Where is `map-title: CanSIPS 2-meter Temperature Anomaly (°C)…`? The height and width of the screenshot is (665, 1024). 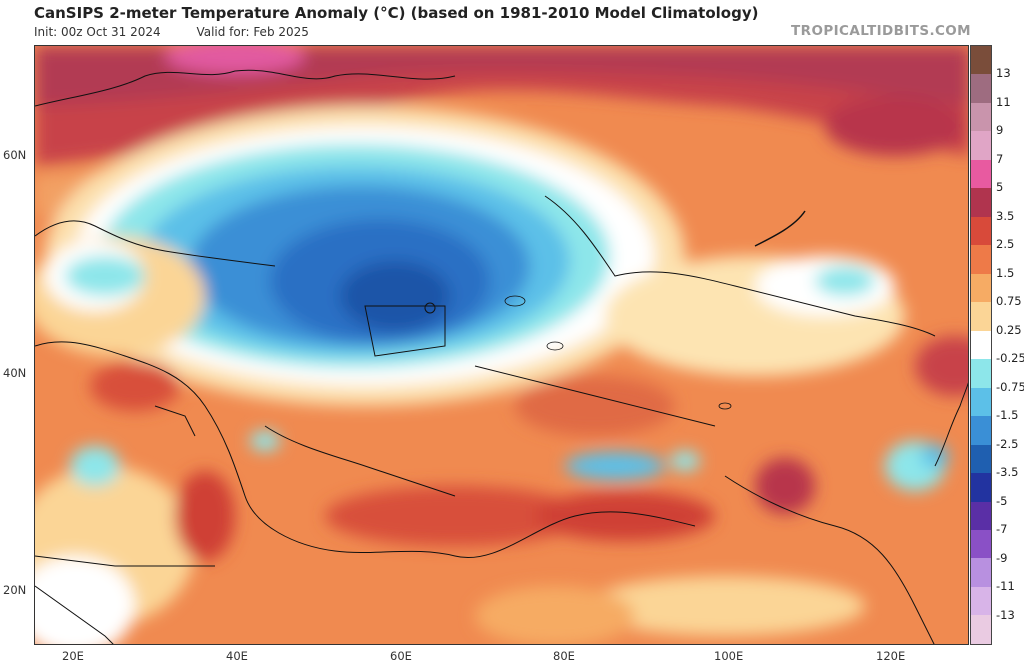
map-title: CanSIPS 2-meter Temperature Anomaly (°C)… is located at coordinates (396, 13).